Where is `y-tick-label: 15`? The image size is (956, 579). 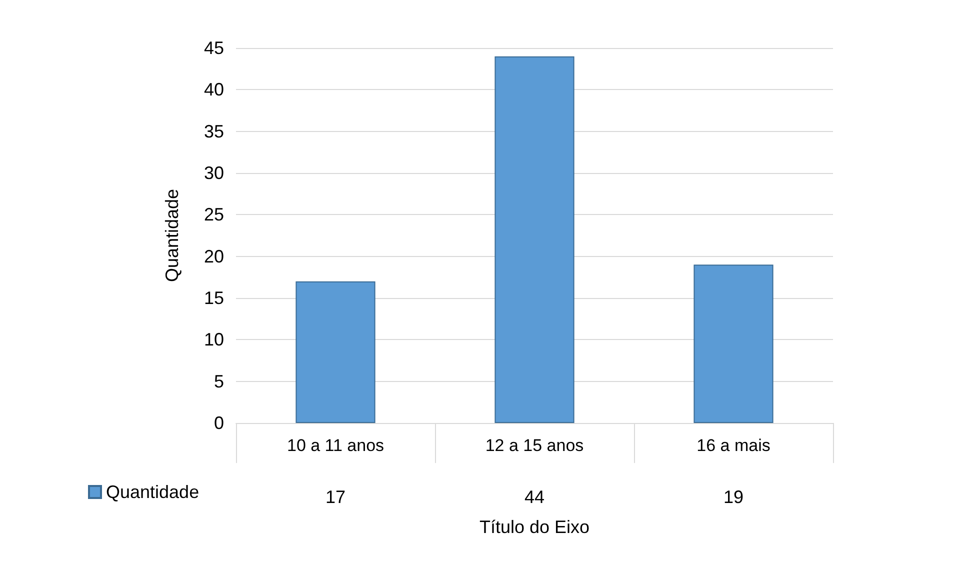 y-tick-label: 15 is located at coordinates (214, 298).